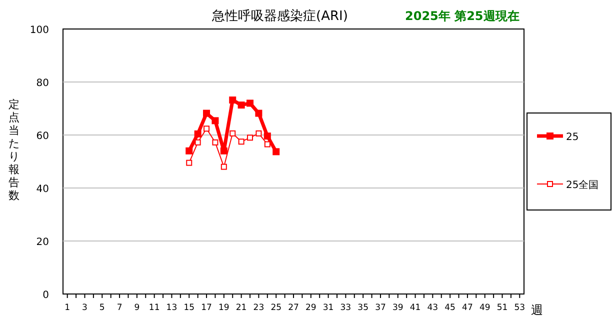  I want to click on y-tick-label: 60, so click(42, 136).